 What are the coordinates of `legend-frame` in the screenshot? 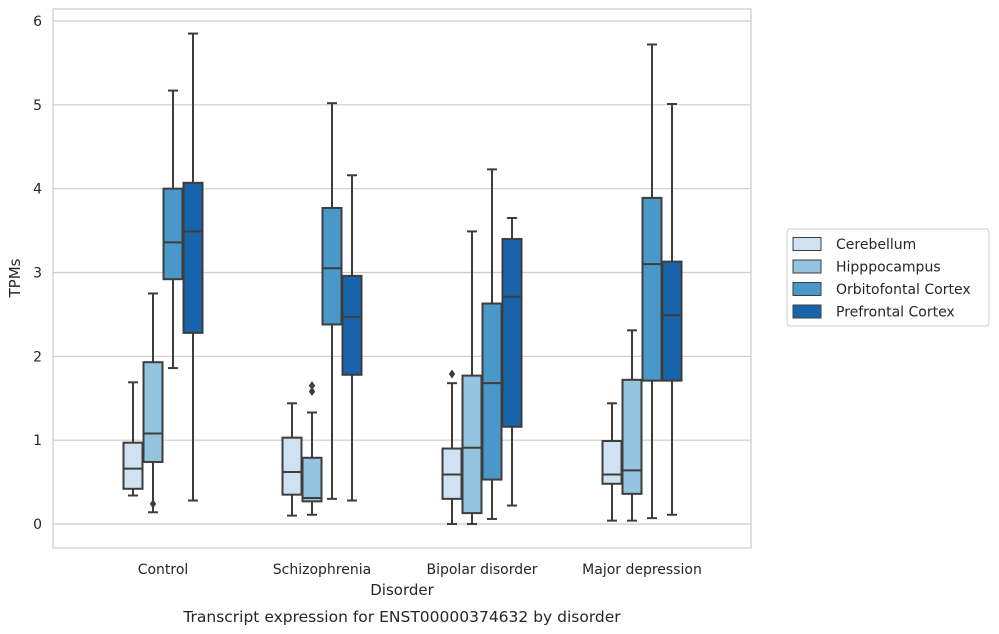 It's located at (888, 277).